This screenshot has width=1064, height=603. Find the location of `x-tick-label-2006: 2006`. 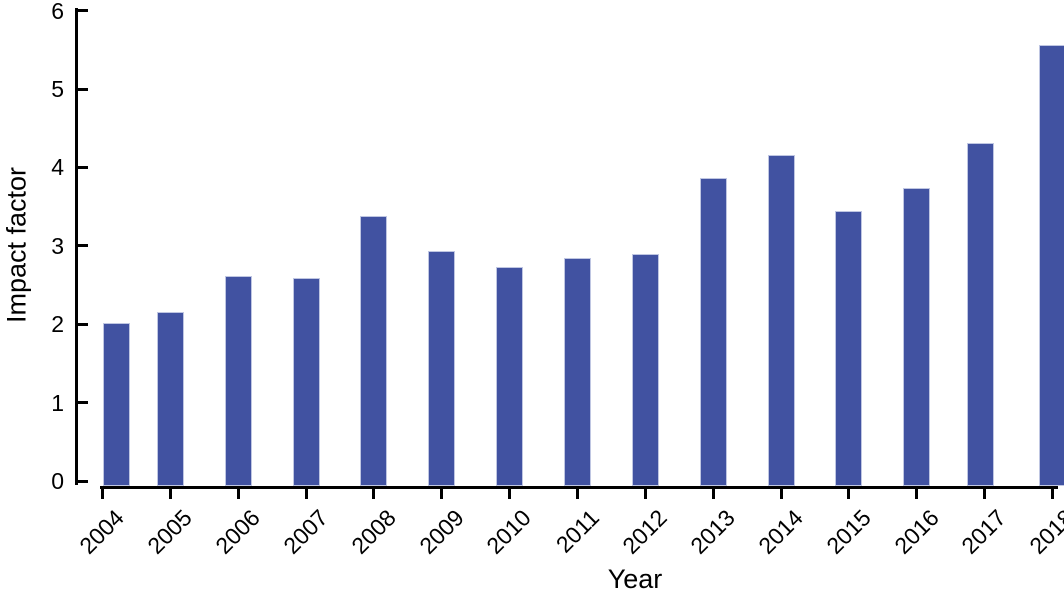

x-tick-label-2006: 2006 is located at coordinates (237, 531).